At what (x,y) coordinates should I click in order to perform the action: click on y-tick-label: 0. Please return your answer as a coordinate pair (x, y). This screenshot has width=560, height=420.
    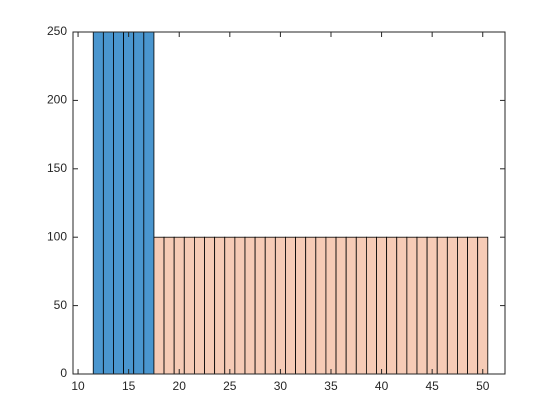
    Looking at the image, I should click on (63, 373).